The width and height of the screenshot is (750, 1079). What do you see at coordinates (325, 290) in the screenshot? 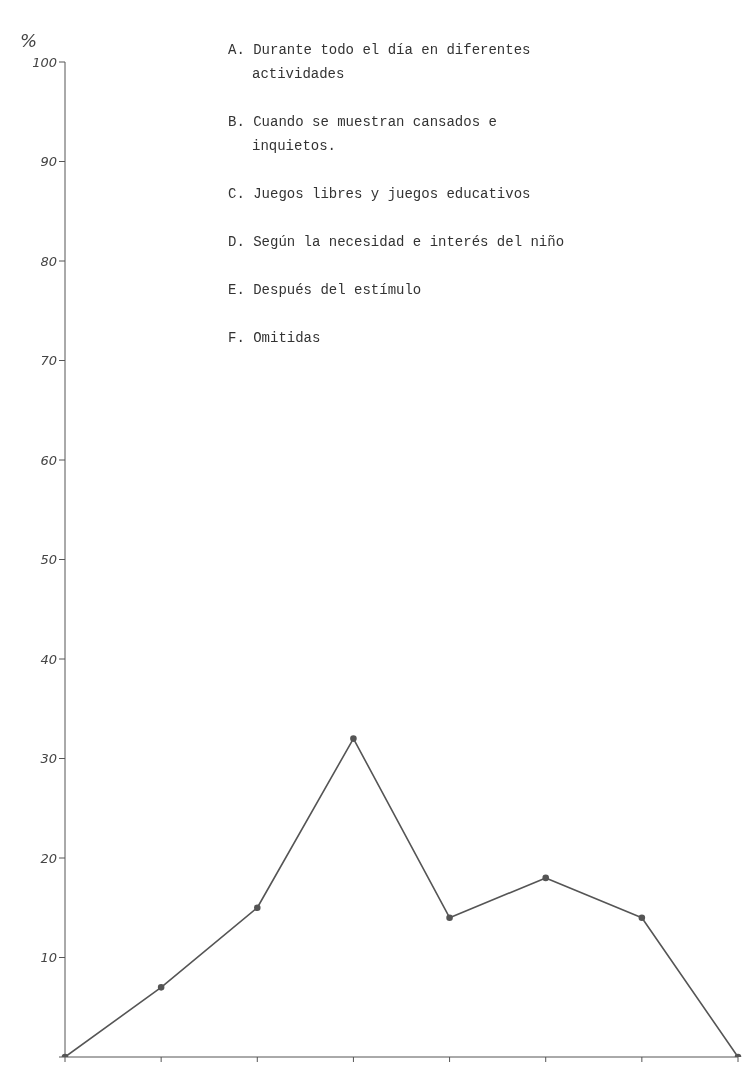
I see `annotation: E. Después del estímulo` at bounding box center [325, 290].